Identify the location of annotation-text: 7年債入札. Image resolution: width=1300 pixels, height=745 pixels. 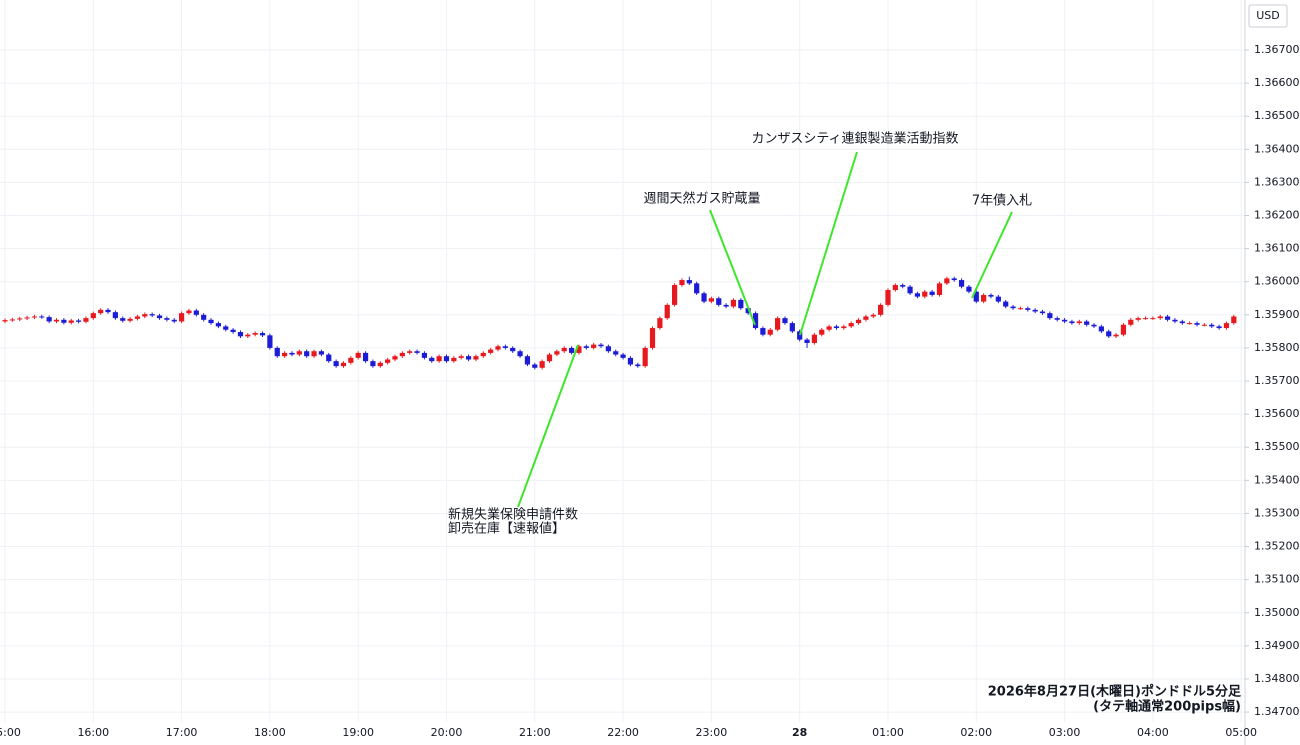
(1002, 201).